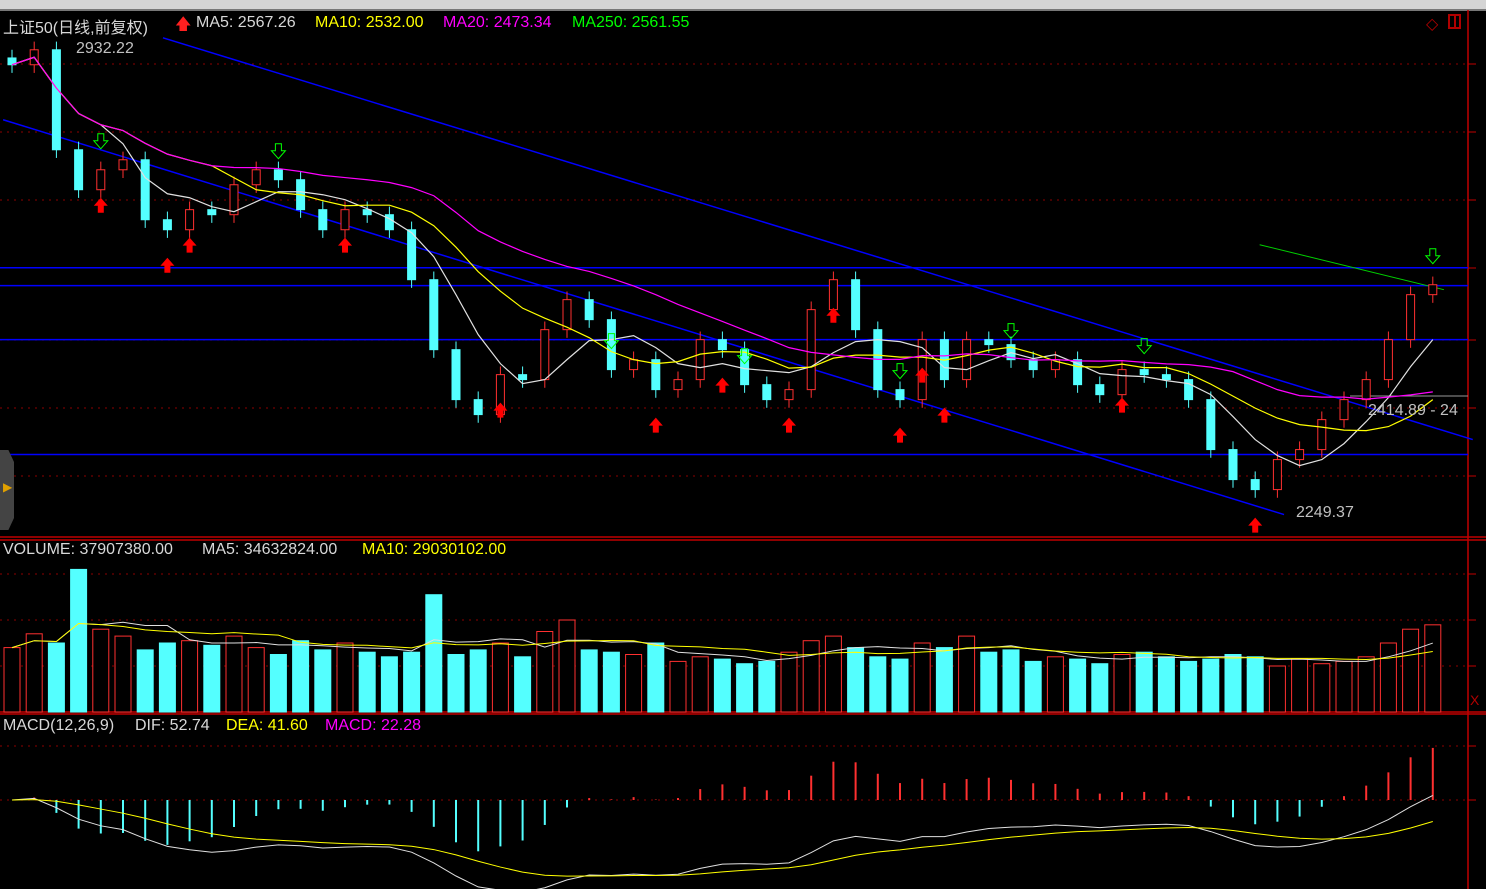 The image size is (1486, 889). What do you see at coordinates (246, 22) in the screenshot?
I see `ma5-legend: MA5: 2567.26` at bounding box center [246, 22].